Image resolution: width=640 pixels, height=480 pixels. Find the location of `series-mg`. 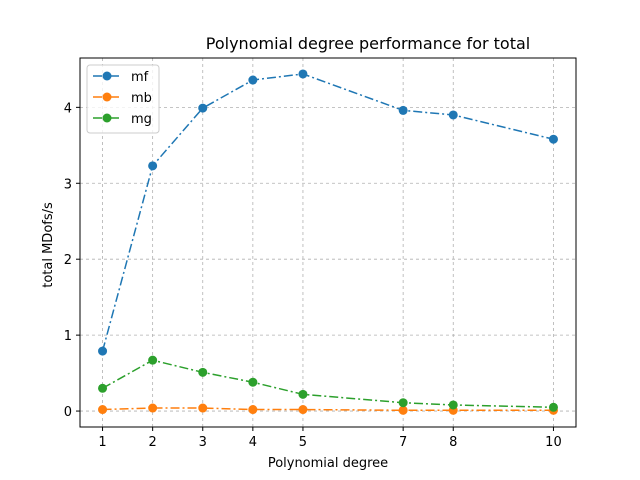

series-mg is located at coordinates (328, 383).